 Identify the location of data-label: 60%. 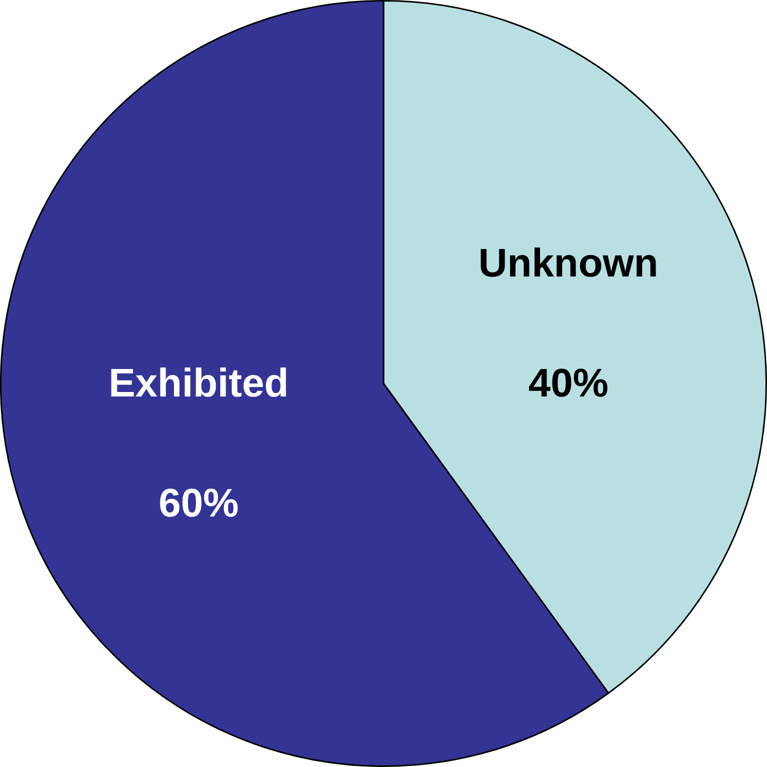
(198, 504).